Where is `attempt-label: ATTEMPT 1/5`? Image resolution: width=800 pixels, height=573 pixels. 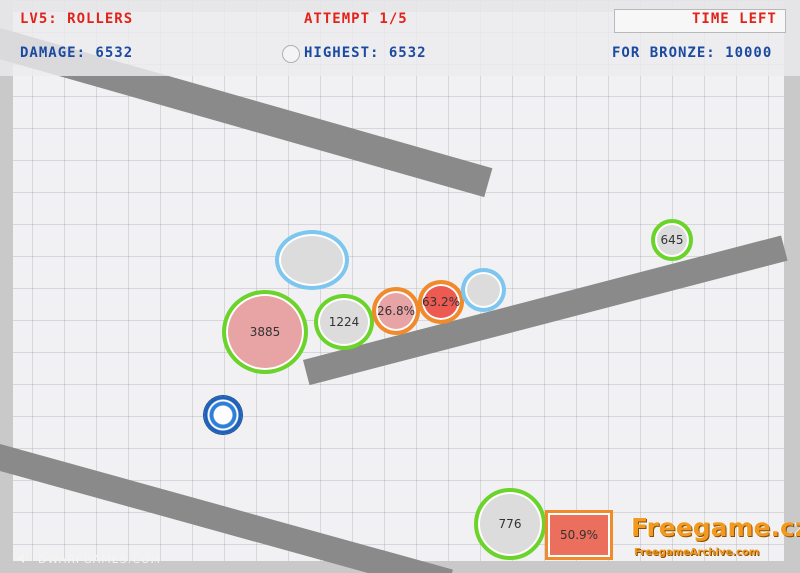
attempt-label: ATTEMPT 1/5 is located at coordinates (356, 19).